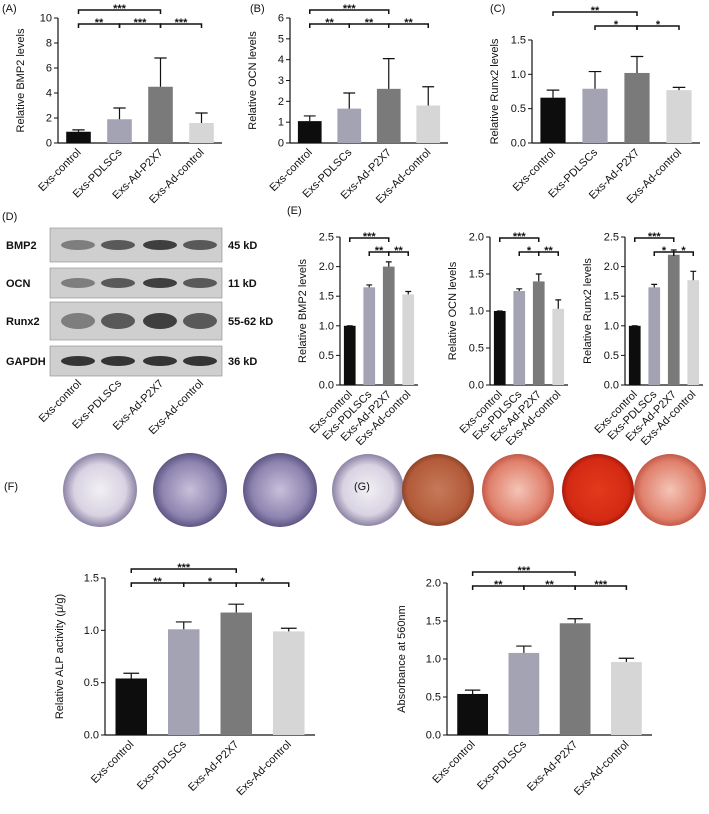  Describe the element at coordinates (552, 766) in the screenshot. I see `x-tick-label: Exs-Ad-P2X7` at that location.